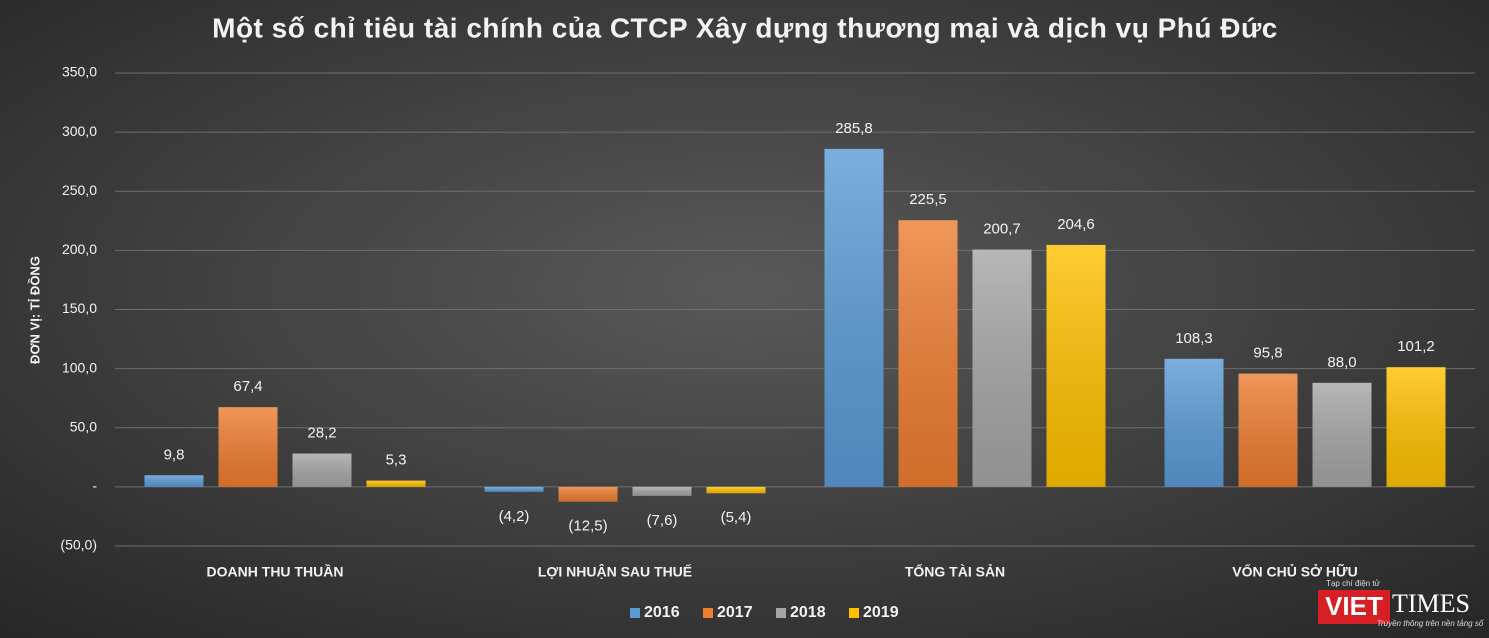 This screenshot has height=638, width=1489. What do you see at coordinates (955, 571) in the screenshot?
I see `x-tick-label: TỔNG TÀI SẢN` at bounding box center [955, 571].